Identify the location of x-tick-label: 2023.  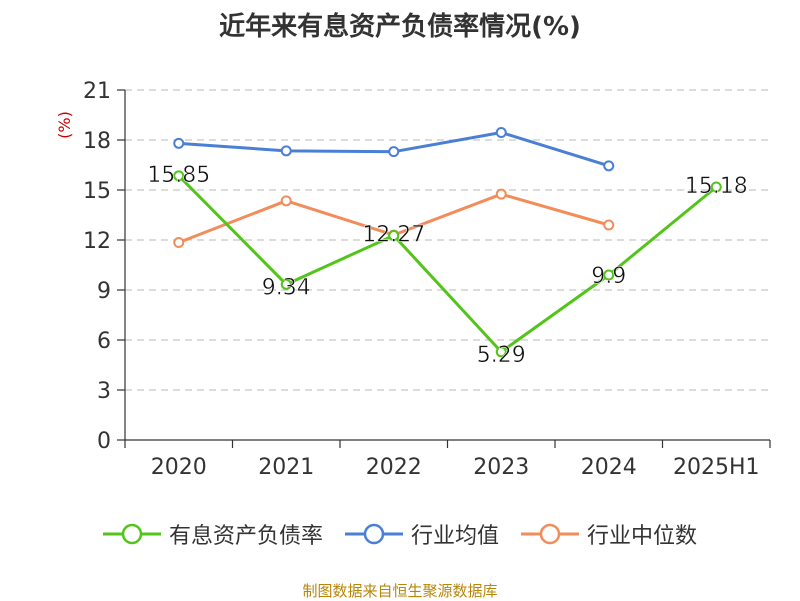
(501, 467).